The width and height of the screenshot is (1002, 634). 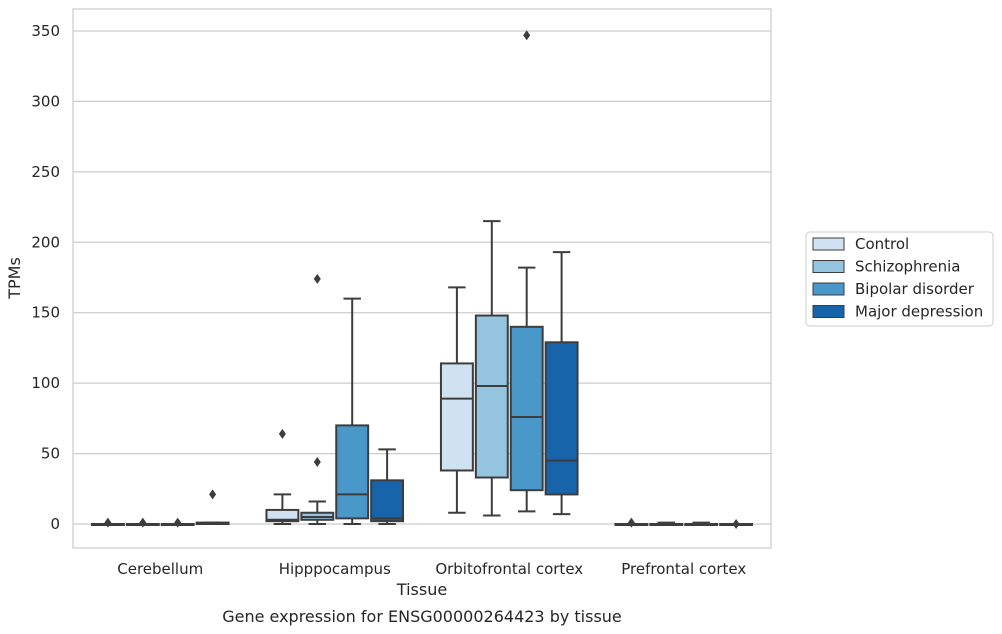 What do you see at coordinates (55, 524) in the screenshot?
I see `y-tick-label: 0` at bounding box center [55, 524].